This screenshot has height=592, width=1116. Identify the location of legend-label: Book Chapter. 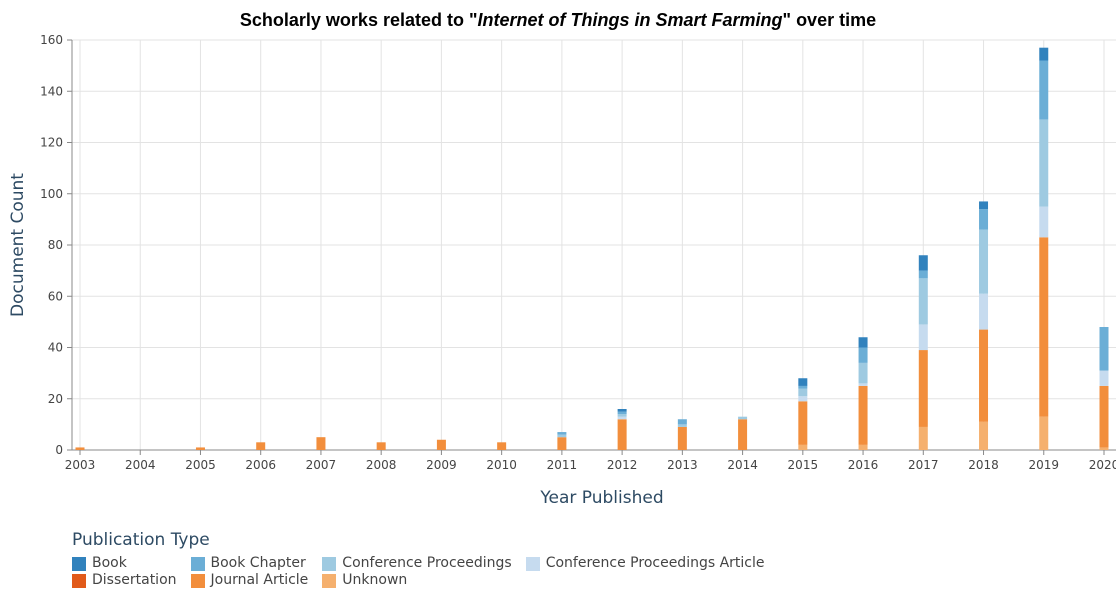
(258, 563).